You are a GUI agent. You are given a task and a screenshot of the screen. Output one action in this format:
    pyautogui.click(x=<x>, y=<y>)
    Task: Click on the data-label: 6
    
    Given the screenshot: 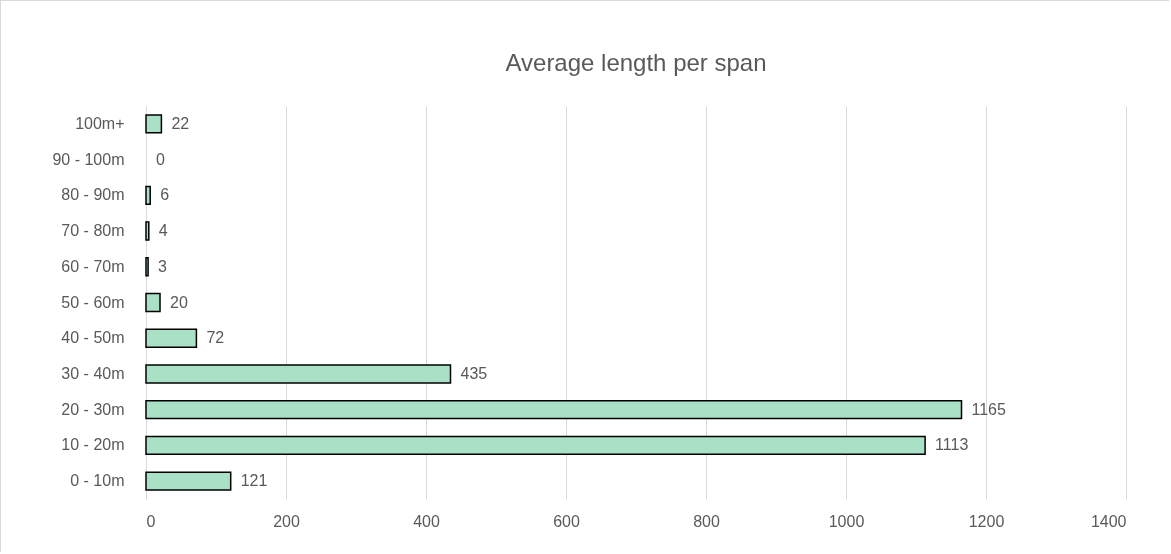 What is the action you would take?
    pyautogui.click(x=165, y=195)
    